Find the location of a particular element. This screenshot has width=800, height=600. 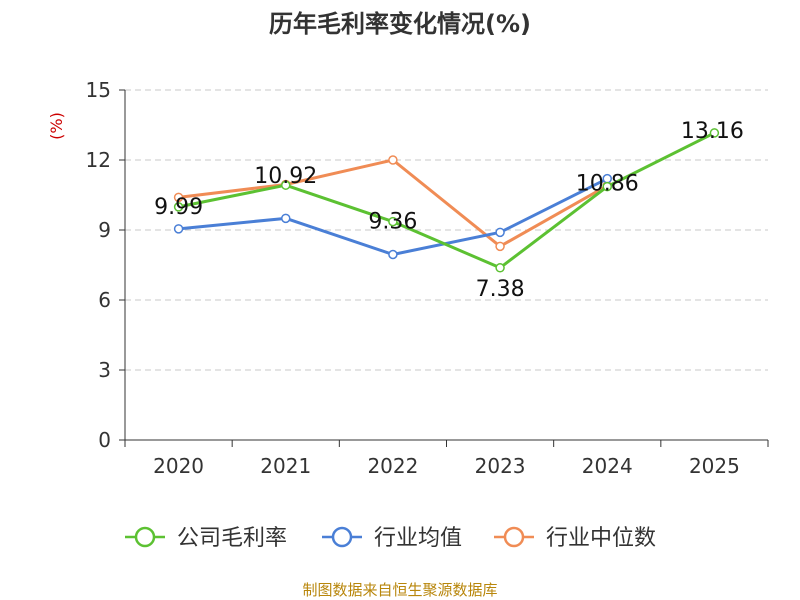

chart-title: 历年毛利率变化情况(%) is located at coordinates (400, 24).